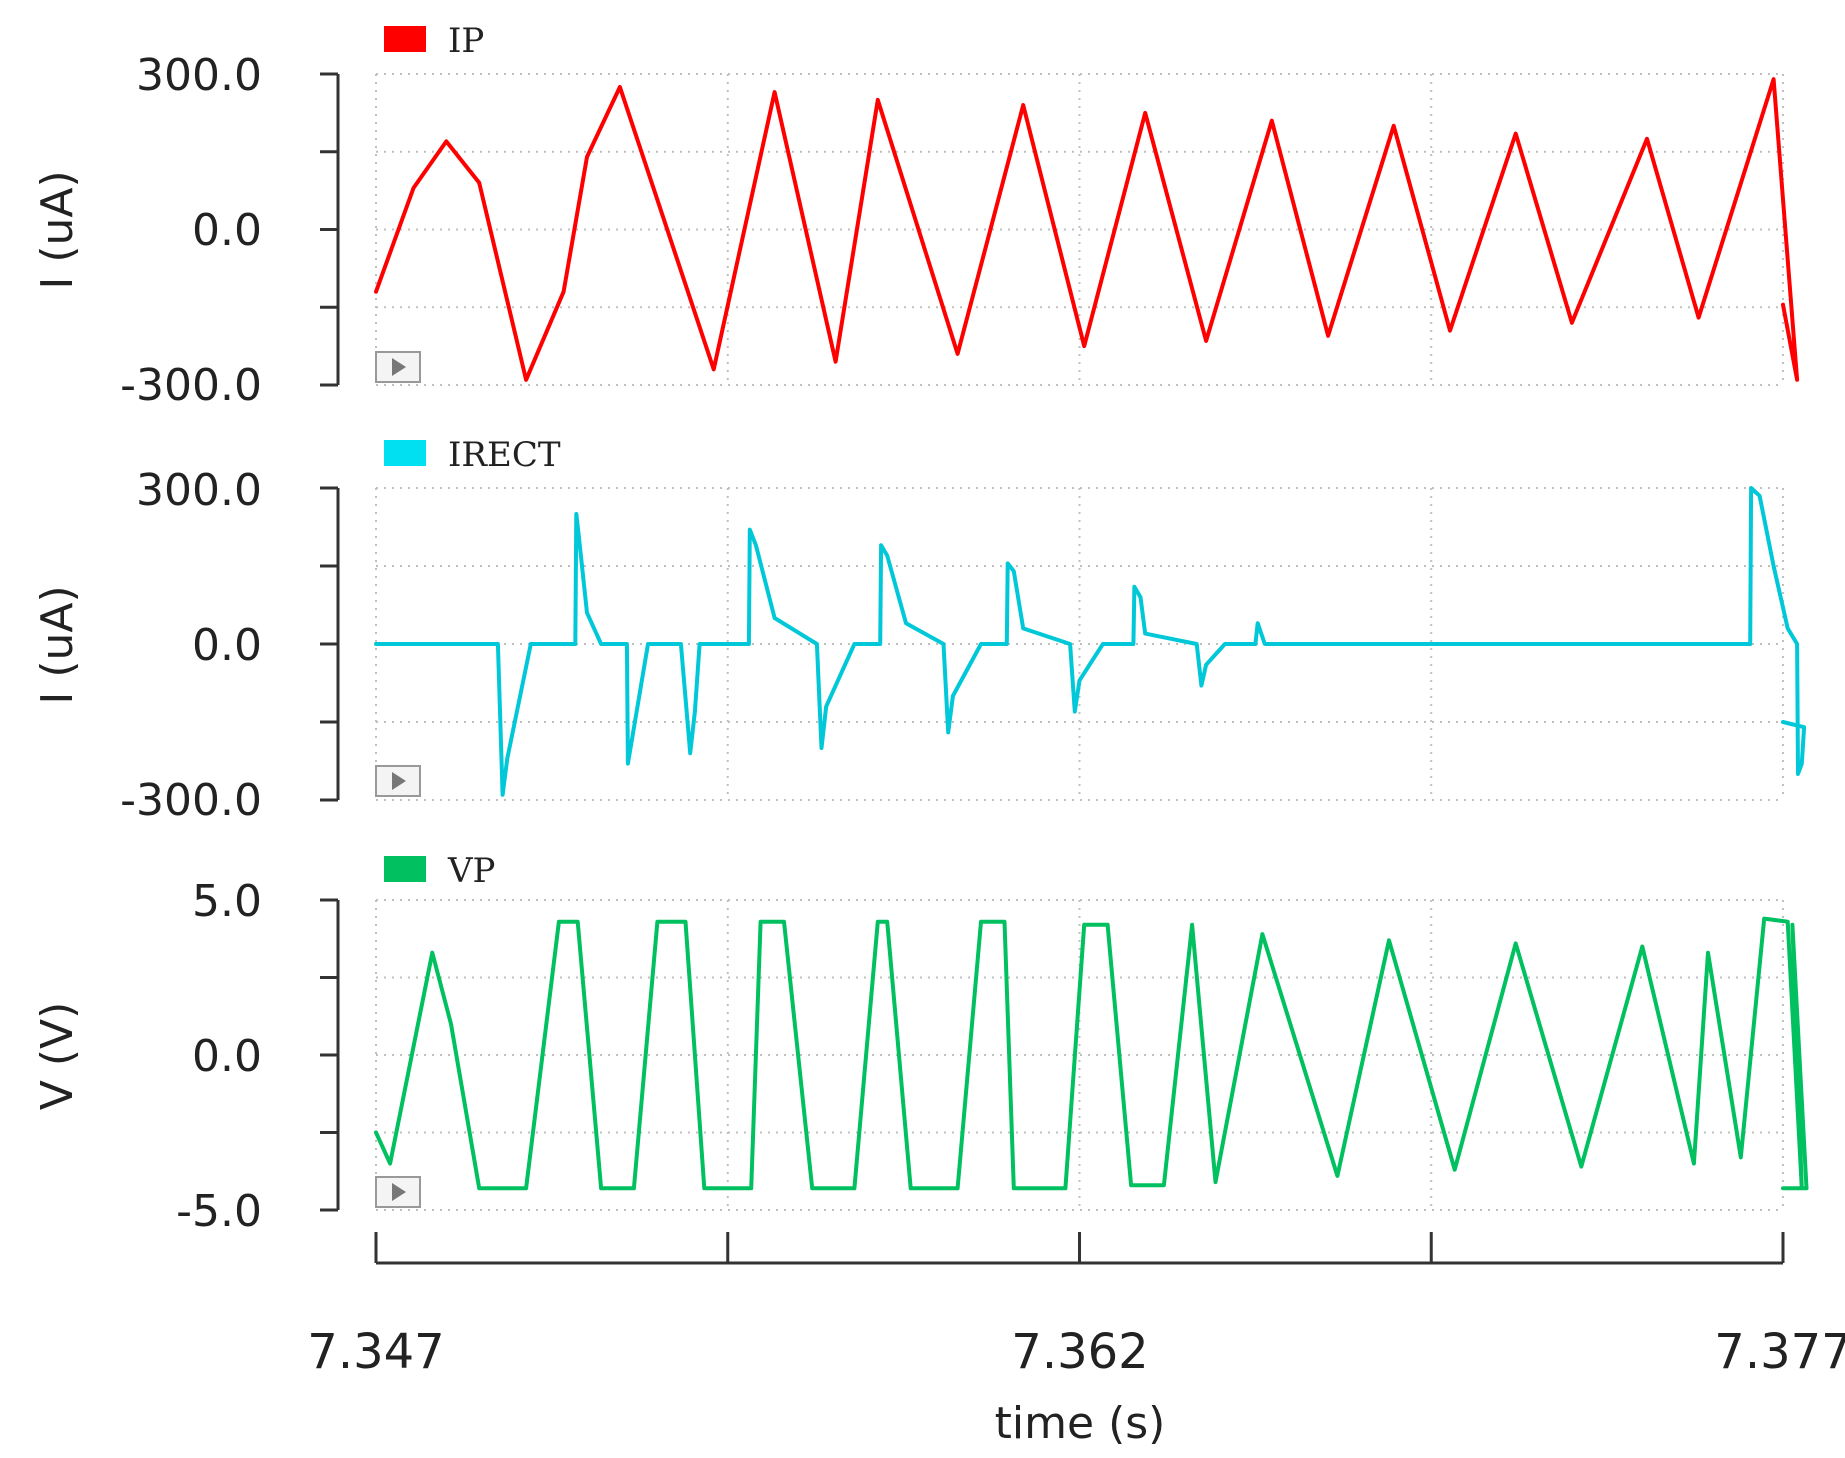 This screenshot has width=1845, height=1458. Describe the element at coordinates (1080, 1423) in the screenshot. I see `x-axis-title: time (s)` at that location.